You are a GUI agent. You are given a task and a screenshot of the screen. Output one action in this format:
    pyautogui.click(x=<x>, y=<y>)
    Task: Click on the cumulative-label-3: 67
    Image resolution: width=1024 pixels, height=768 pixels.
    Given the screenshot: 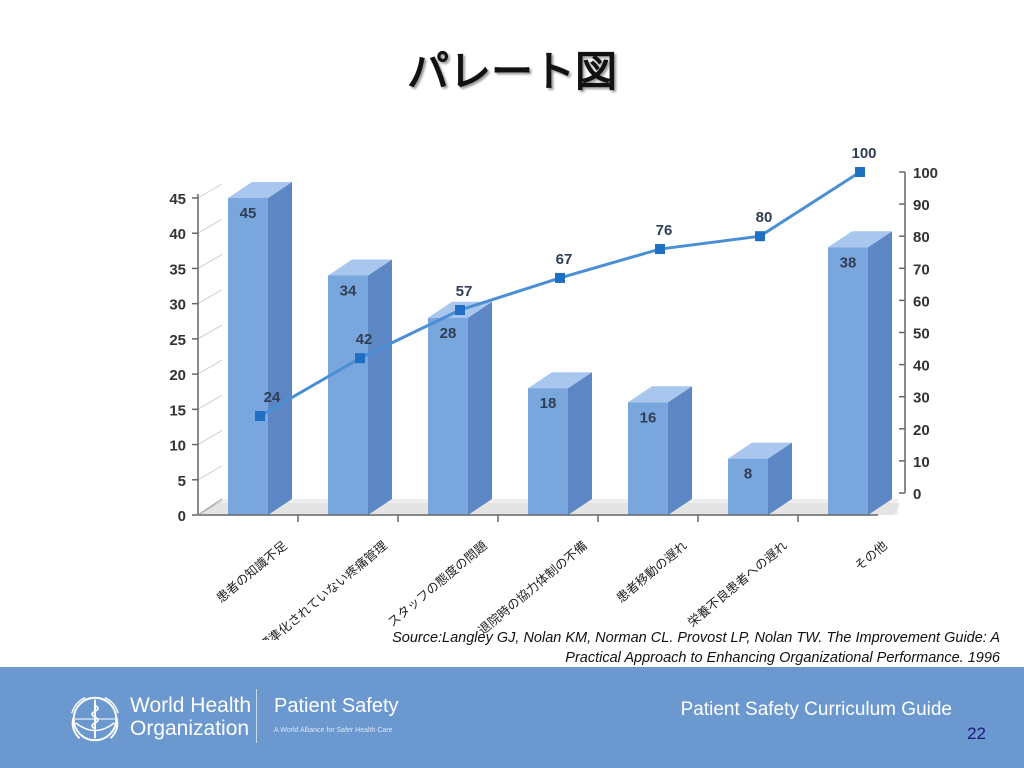 What is the action you would take?
    pyautogui.click(x=564, y=259)
    